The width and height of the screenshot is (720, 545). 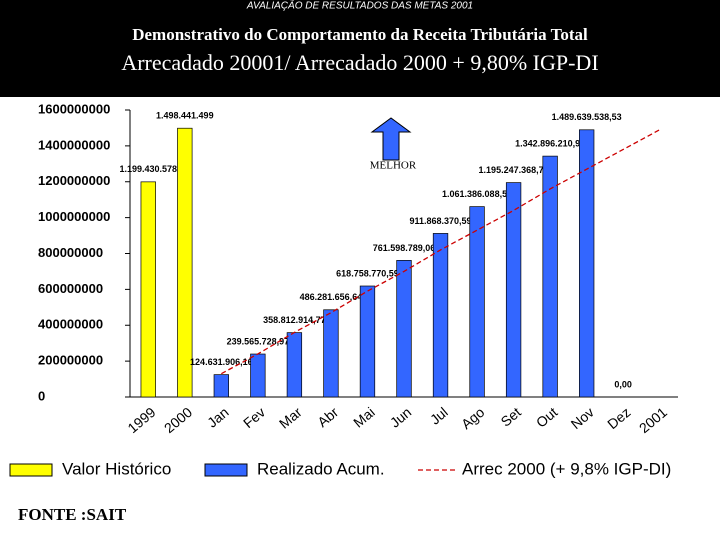 What do you see at coordinates (391, 139) in the screenshot?
I see `up-arrow` at bounding box center [391, 139].